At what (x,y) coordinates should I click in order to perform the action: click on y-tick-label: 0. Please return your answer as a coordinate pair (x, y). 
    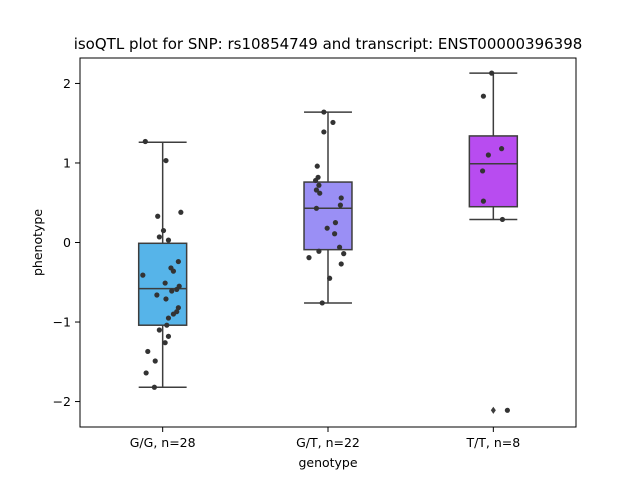
    Looking at the image, I should click on (67, 242).